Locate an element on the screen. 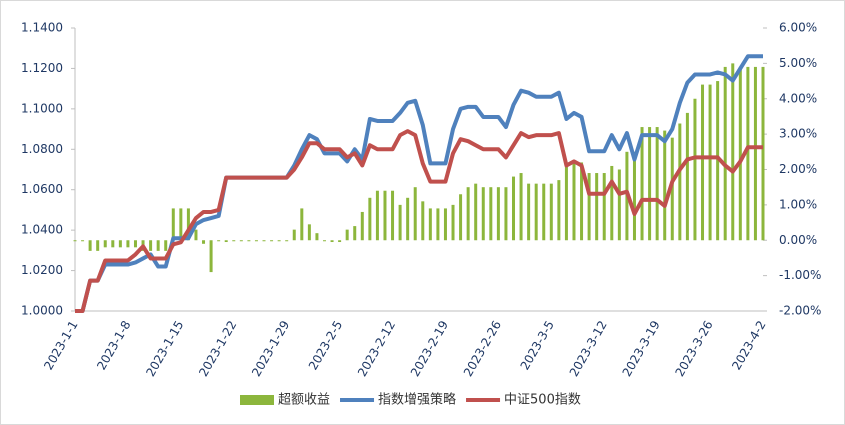  y-tick-label: 1.1000 is located at coordinates (42, 108).